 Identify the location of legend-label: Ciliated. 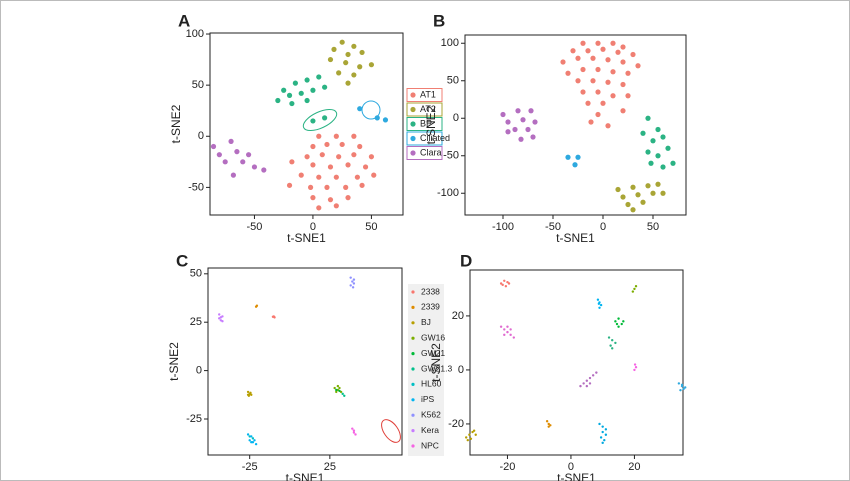
(435, 138).